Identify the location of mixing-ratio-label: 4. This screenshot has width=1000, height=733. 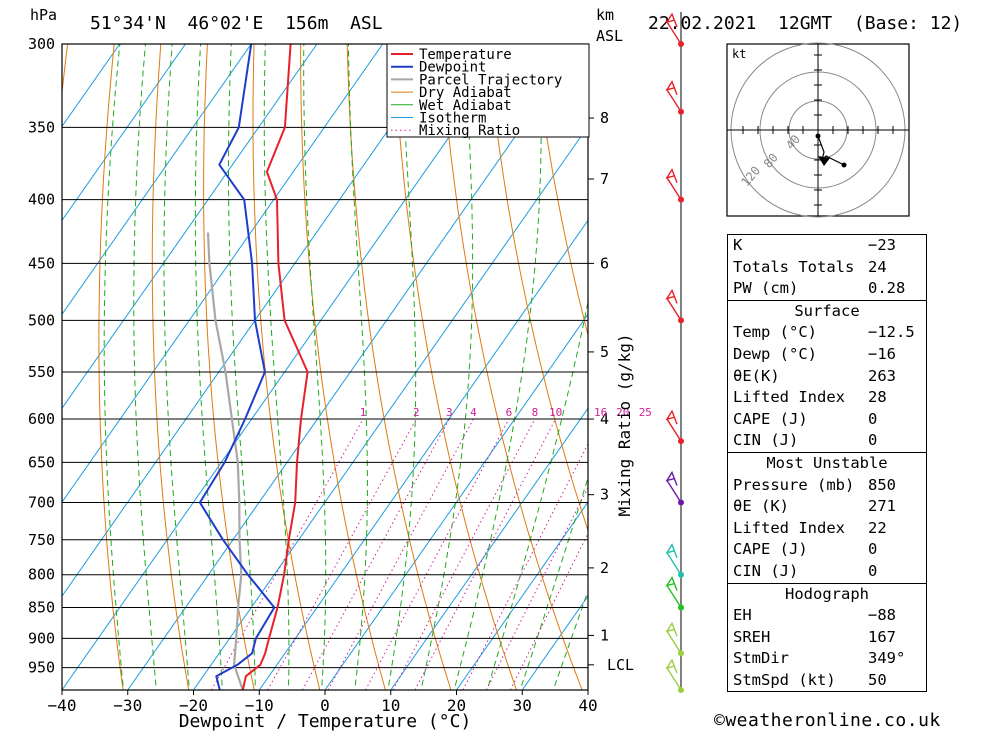
(473, 412).